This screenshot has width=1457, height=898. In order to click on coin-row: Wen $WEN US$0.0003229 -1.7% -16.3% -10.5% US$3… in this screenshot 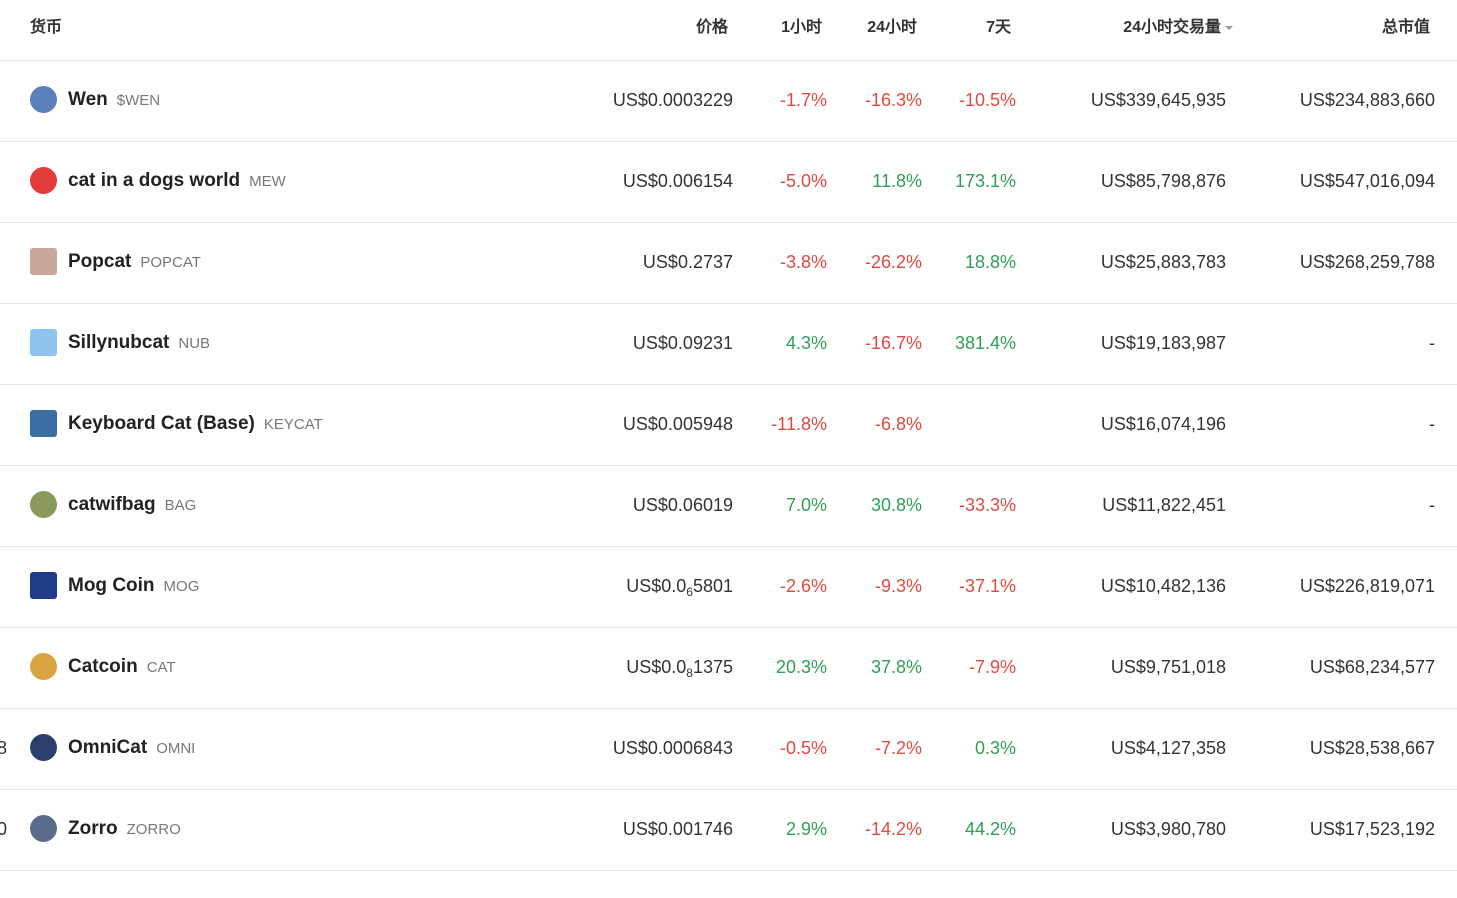, I will do `click(728, 101)`.